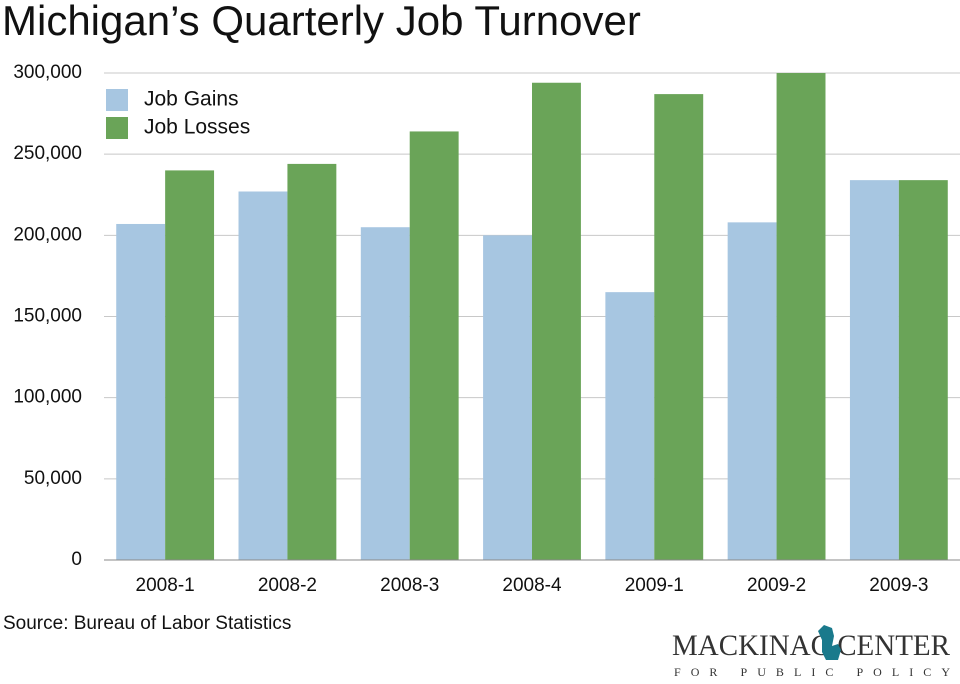  Describe the element at coordinates (53, 478) in the screenshot. I see `y-tick-label: 50,000` at that location.